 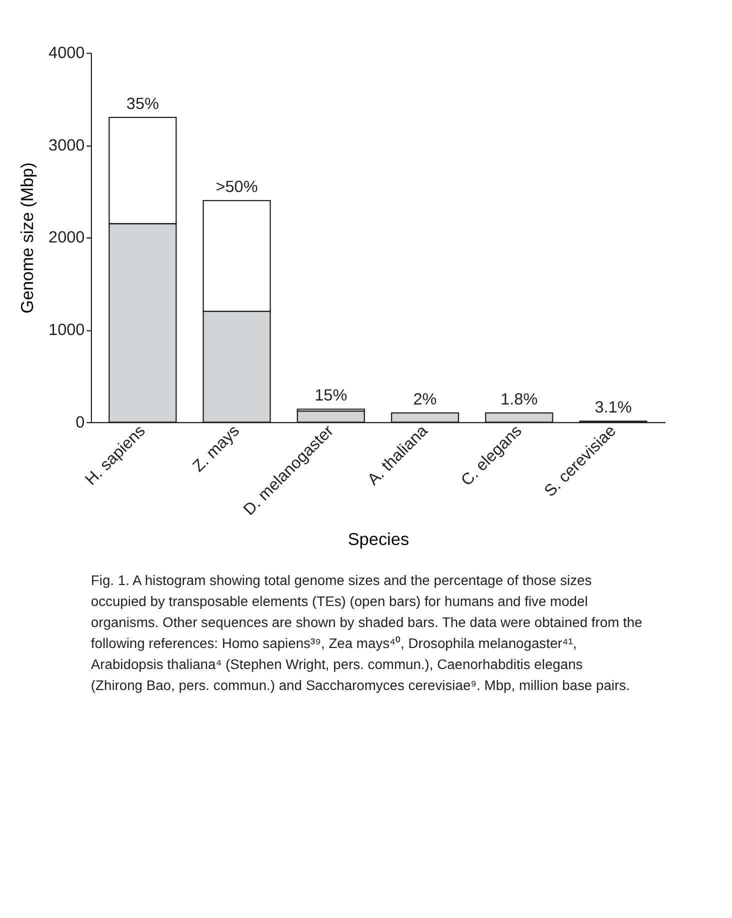 I want to click on annotation: 3.1%, so click(x=613, y=407).